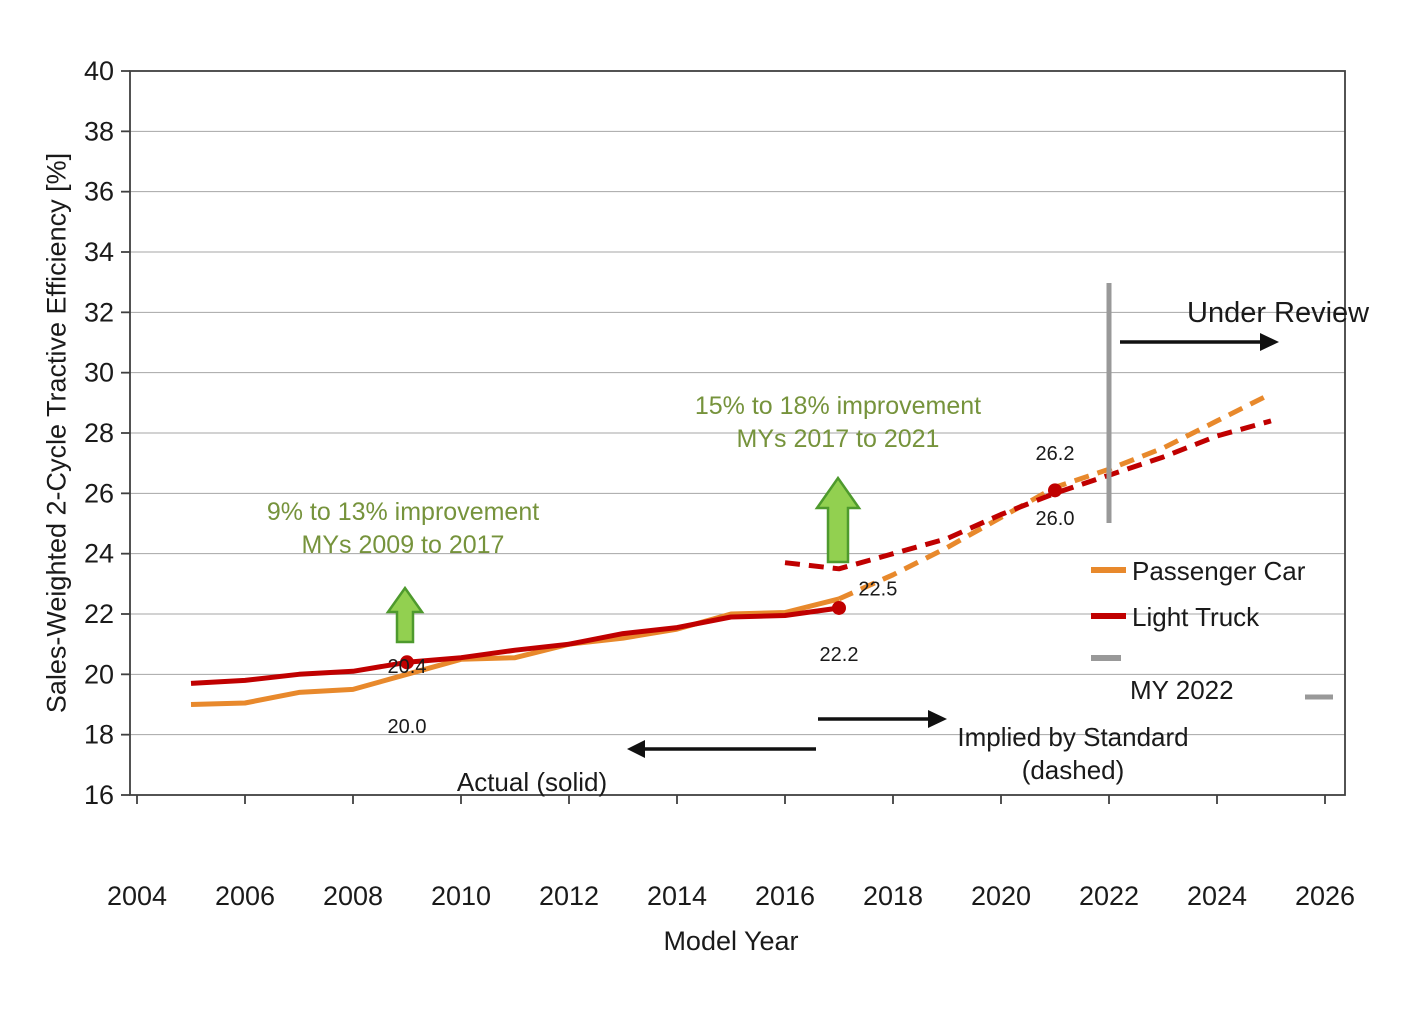  Describe the element at coordinates (532, 782) in the screenshot. I see `actual-solid-label: Actual (solid)` at that location.